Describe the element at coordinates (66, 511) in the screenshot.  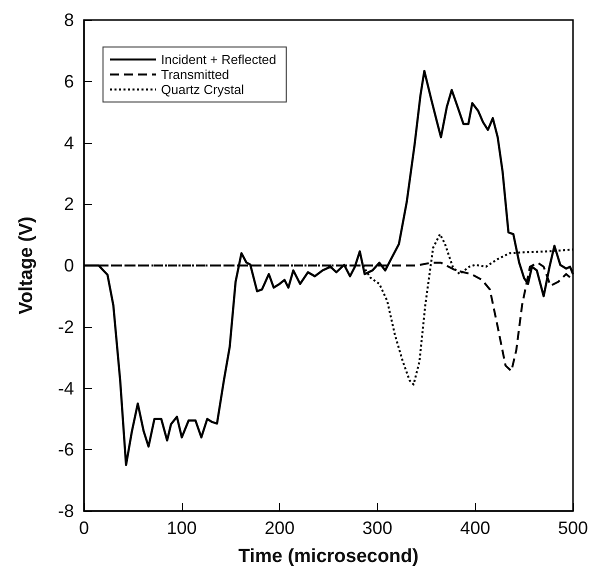
I see `y-tick-label: -8` at that location.